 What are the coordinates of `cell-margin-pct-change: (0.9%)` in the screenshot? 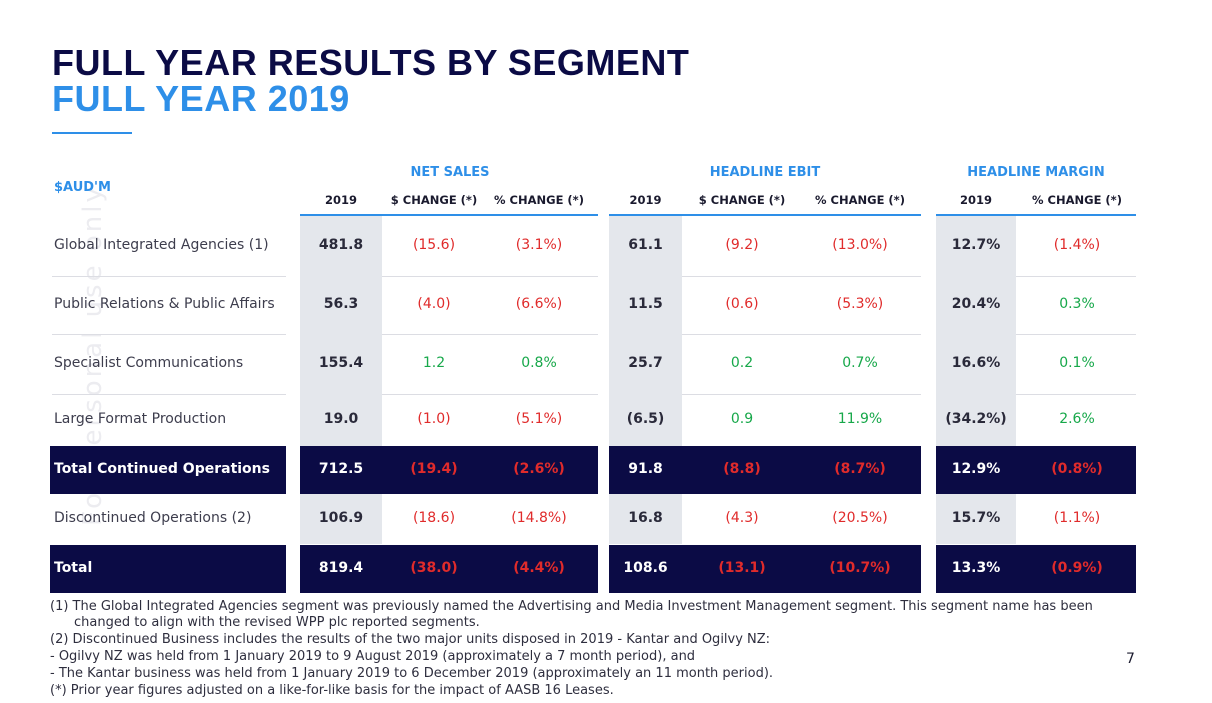 It's located at (1077, 568).